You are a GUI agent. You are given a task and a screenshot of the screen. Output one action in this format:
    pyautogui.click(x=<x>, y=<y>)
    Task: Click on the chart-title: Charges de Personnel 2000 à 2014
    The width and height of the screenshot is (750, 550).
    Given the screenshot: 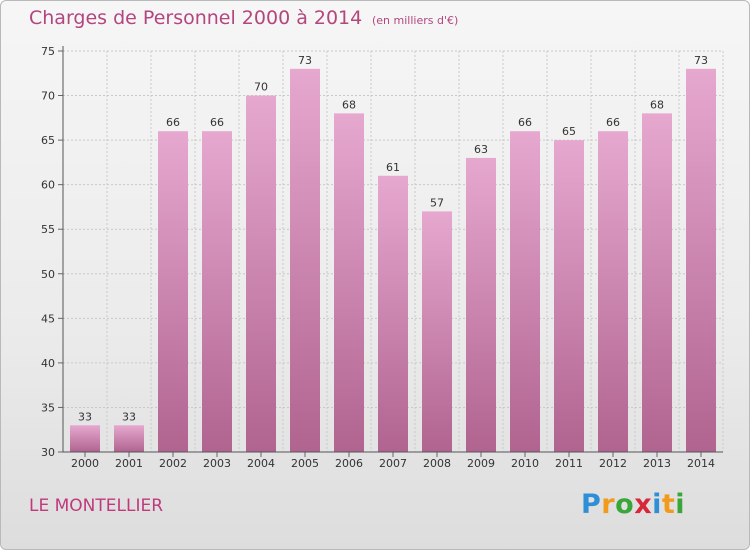 What is the action you would take?
    pyautogui.click(x=196, y=18)
    